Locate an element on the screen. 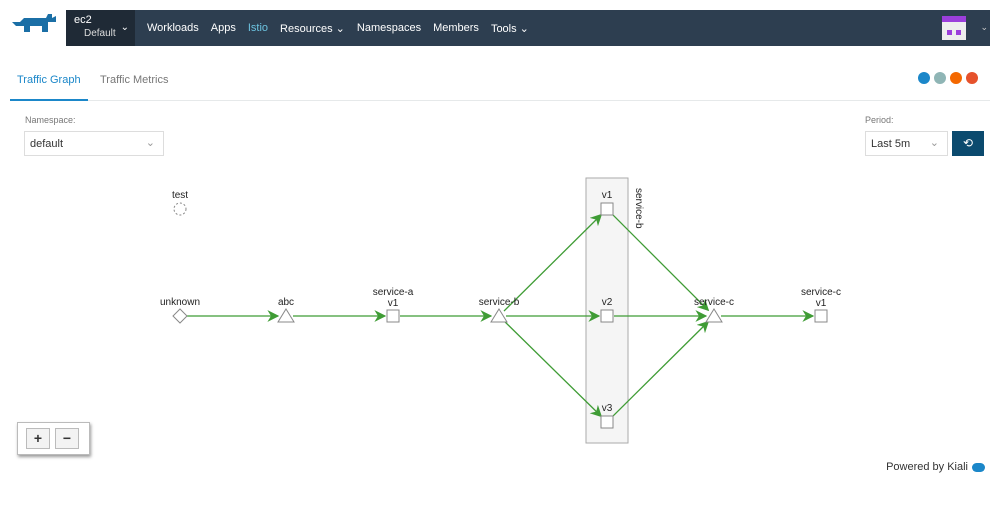 The width and height of the screenshot is (1000, 505). cluster-selector: ec2 Default ⌄ is located at coordinates (100, 28).